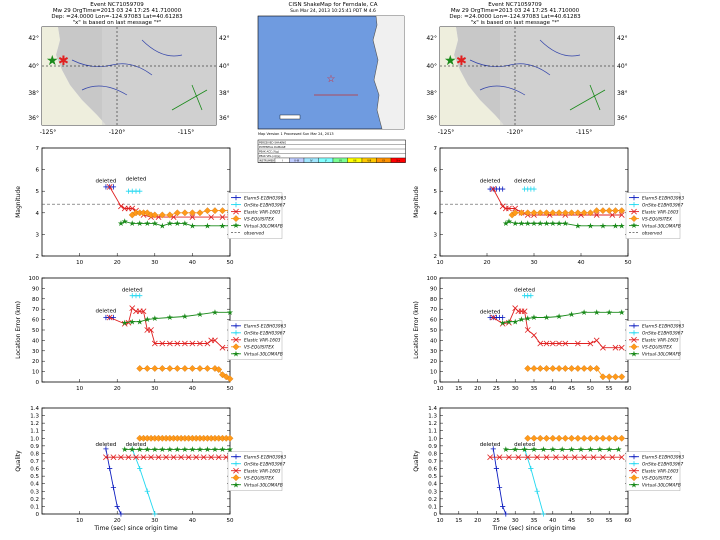  I want to click on legend-entry: observed, so click(652, 233).